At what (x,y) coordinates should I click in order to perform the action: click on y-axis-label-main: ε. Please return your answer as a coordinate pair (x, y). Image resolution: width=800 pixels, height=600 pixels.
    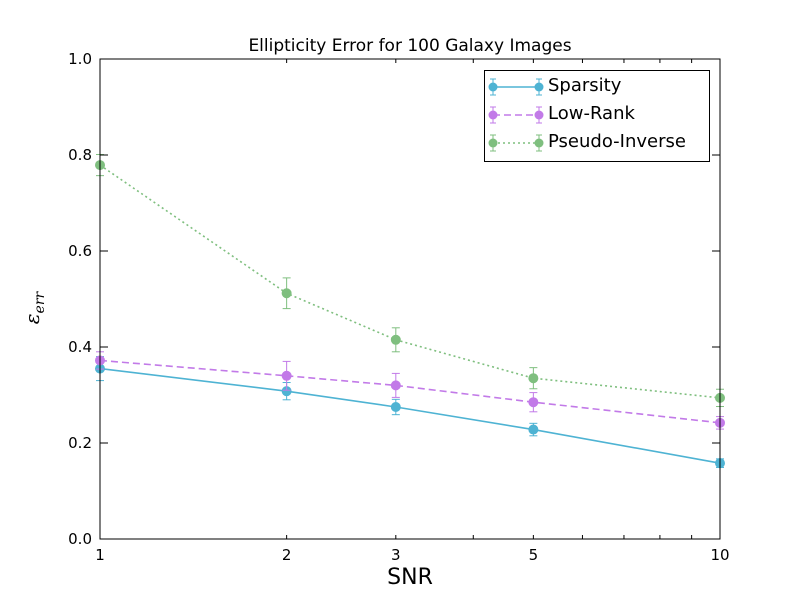
    Looking at the image, I should click on (32, 319).